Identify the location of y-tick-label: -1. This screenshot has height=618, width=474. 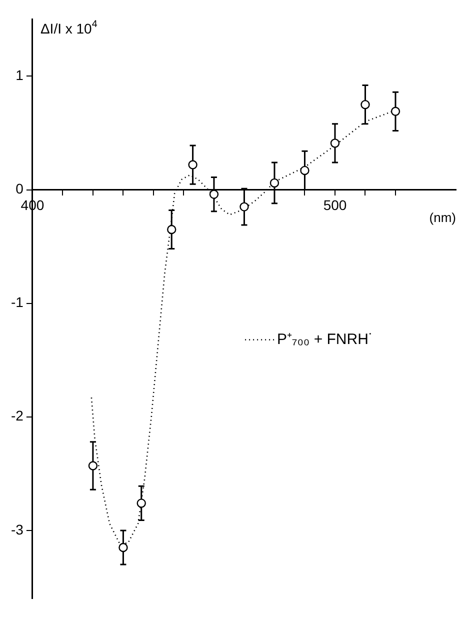
(17, 302).